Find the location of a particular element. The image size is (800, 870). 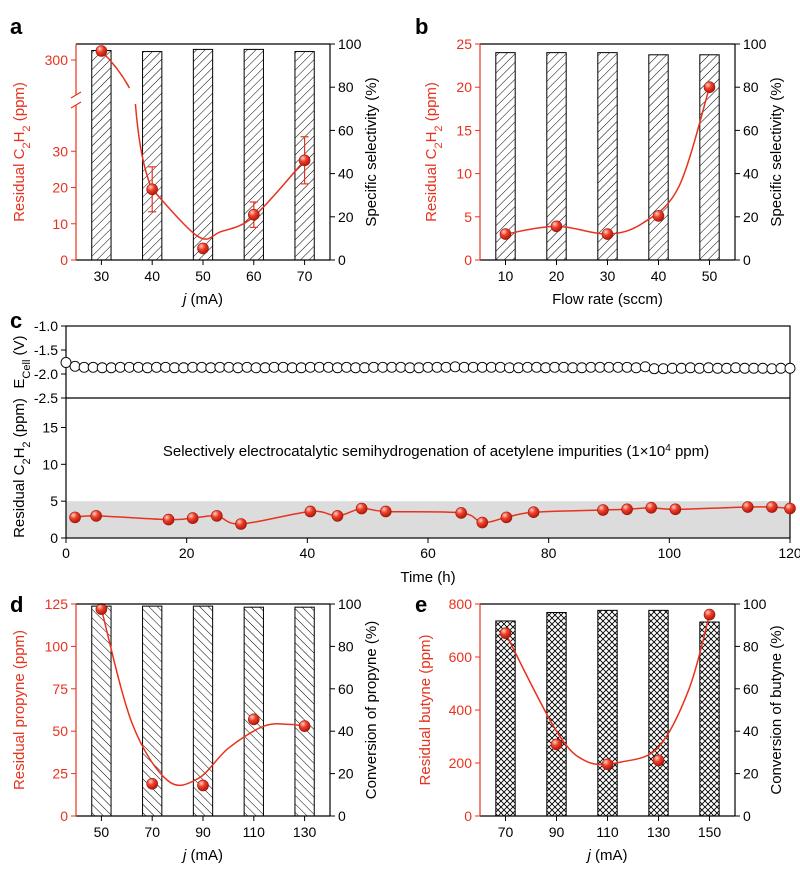

x-tick-label: 40 is located at coordinates (152, 276).